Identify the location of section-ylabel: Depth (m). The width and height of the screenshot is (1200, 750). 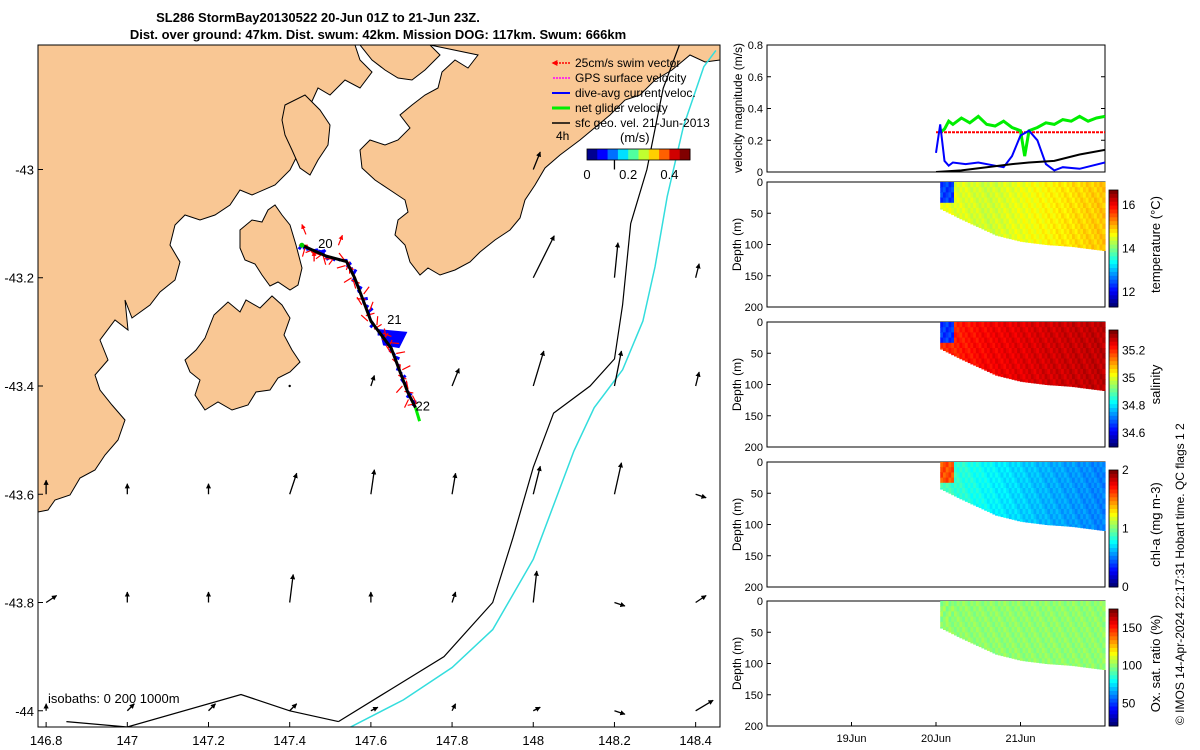
(737, 663).